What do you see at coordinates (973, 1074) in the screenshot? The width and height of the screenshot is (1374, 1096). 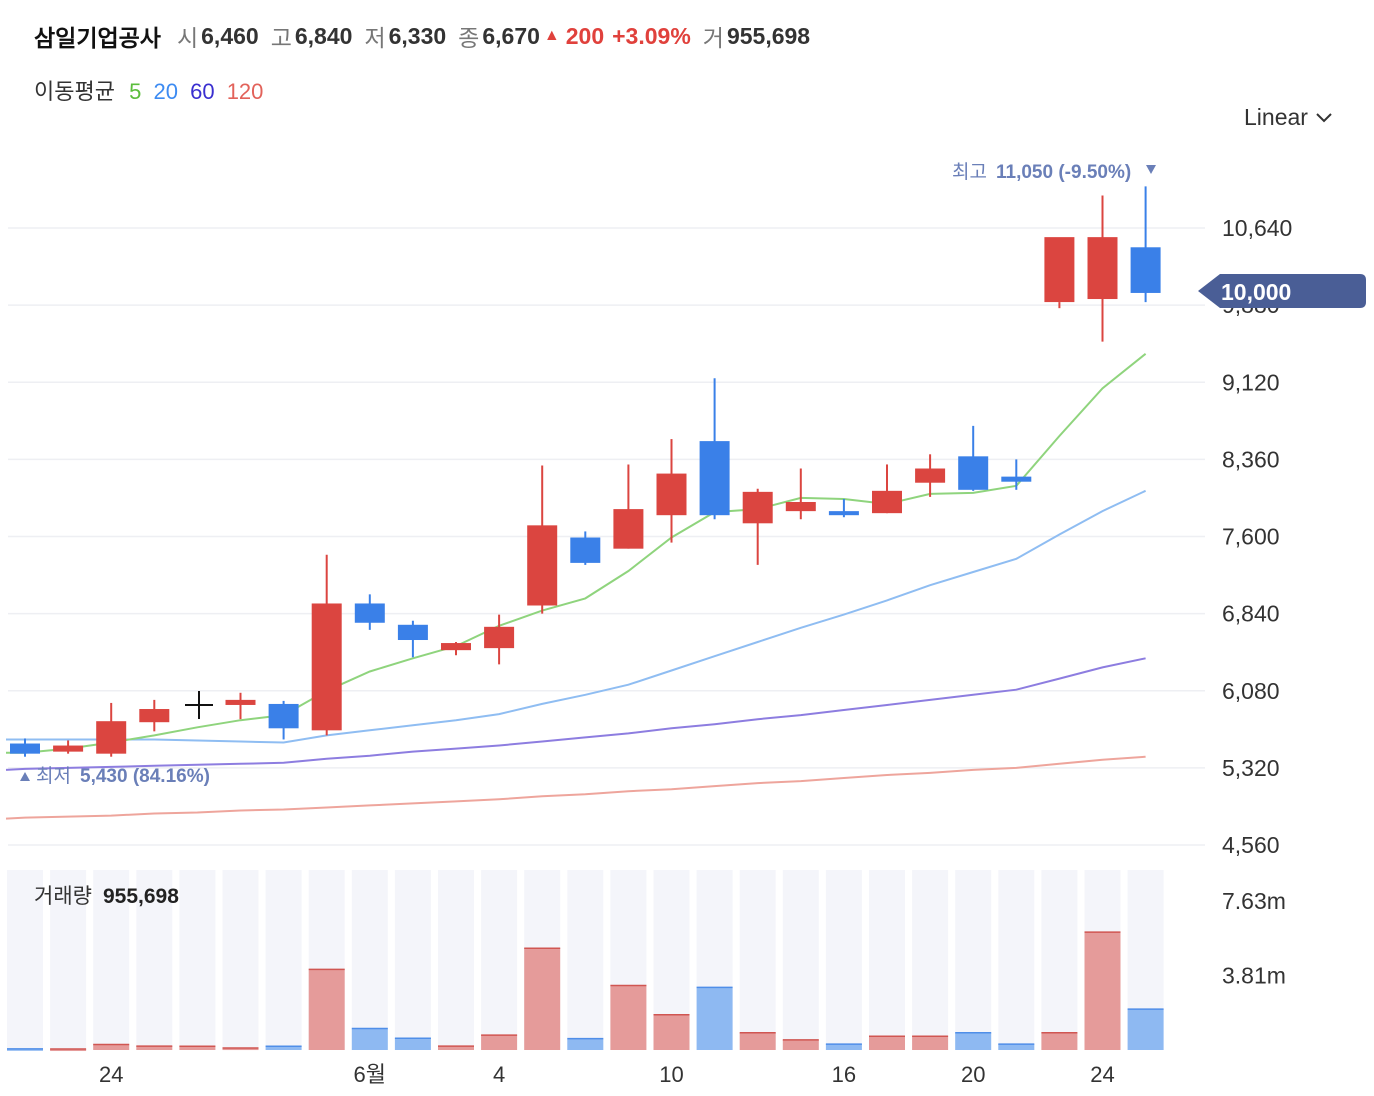 I see `x-tick-label: 20` at bounding box center [973, 1074].